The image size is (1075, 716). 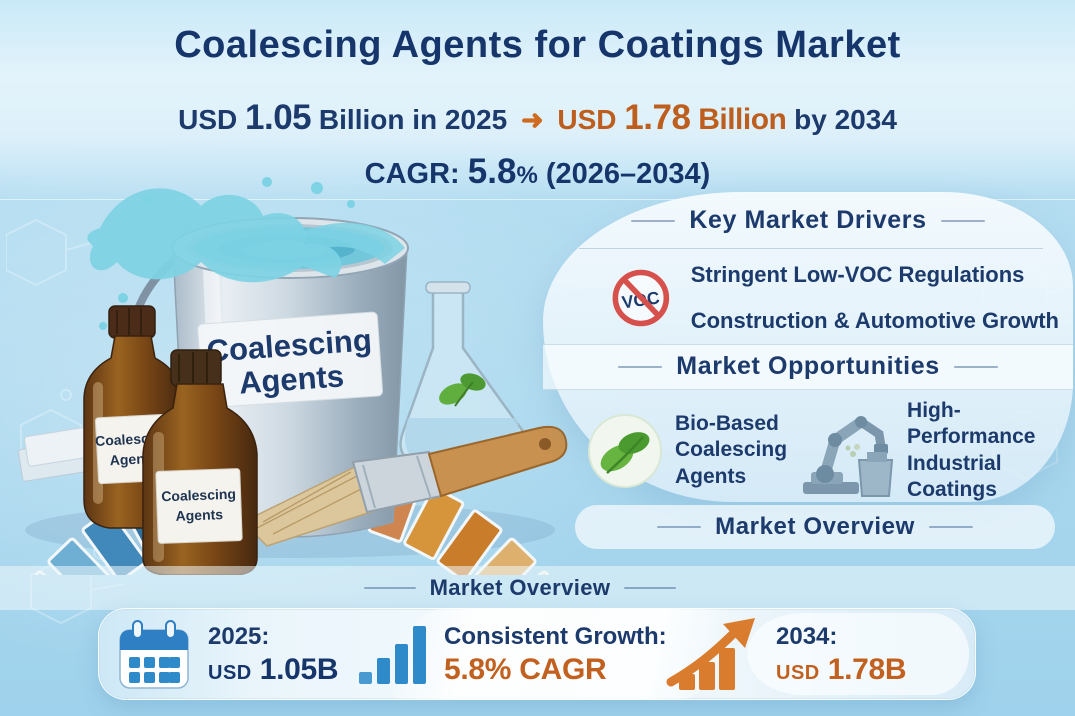 What do you see at coordinates (404, 486) in the screenshot?
I see `paintbrush-icon` at bounding box center [404, 486].